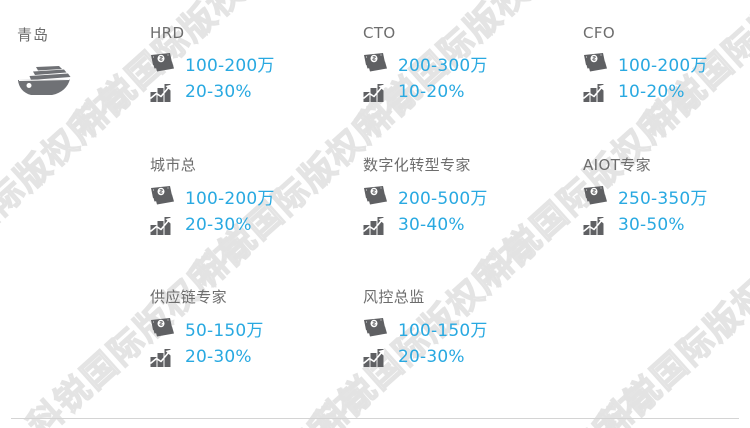  I want to click on increase-metric-row: 30-40%, so click(468, 224).